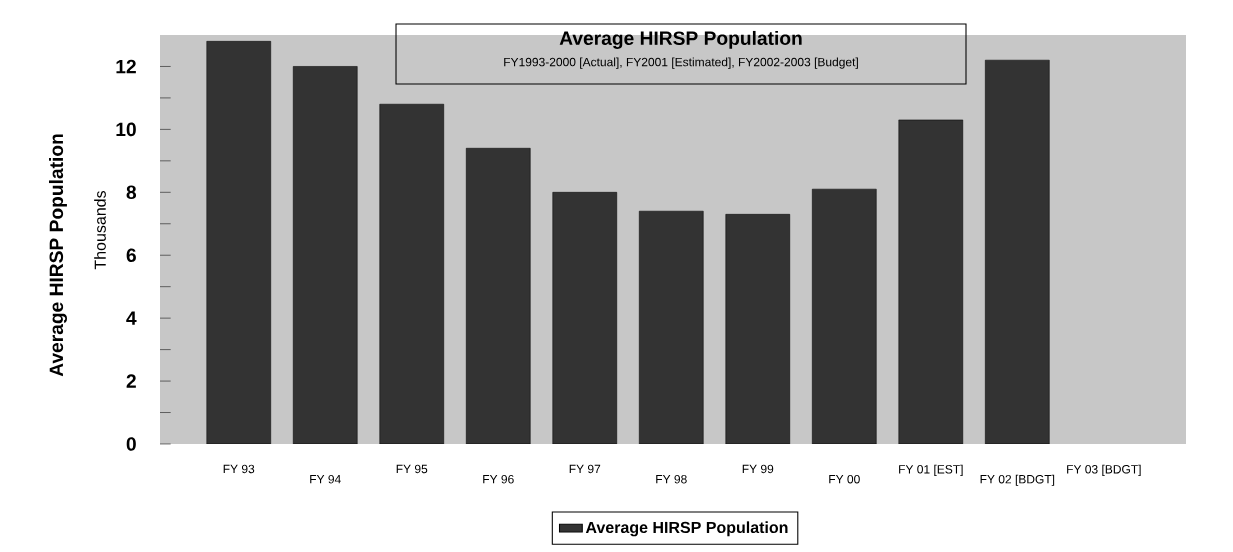 The image size is (1233, 552). What do you see at coordinates (126, 66) in the screenshot?
I see `y-tick-label: 12` at bounding box center [126, 66].